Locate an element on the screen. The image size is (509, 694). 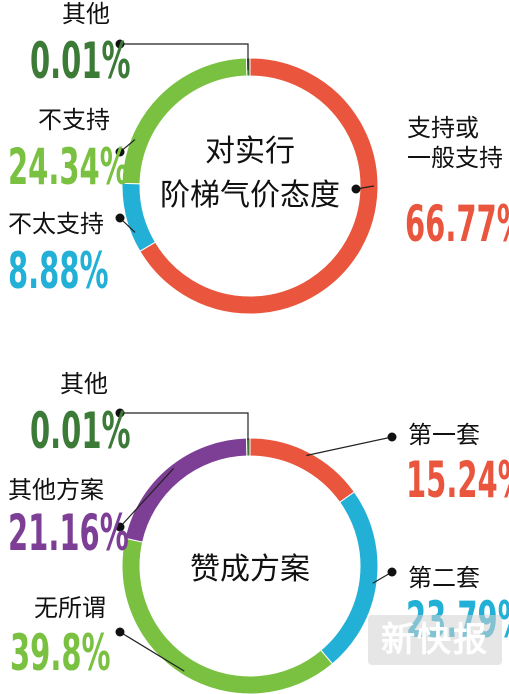
slice-label-group: 不太支持 8.88% is located at coordinates (72, 255).